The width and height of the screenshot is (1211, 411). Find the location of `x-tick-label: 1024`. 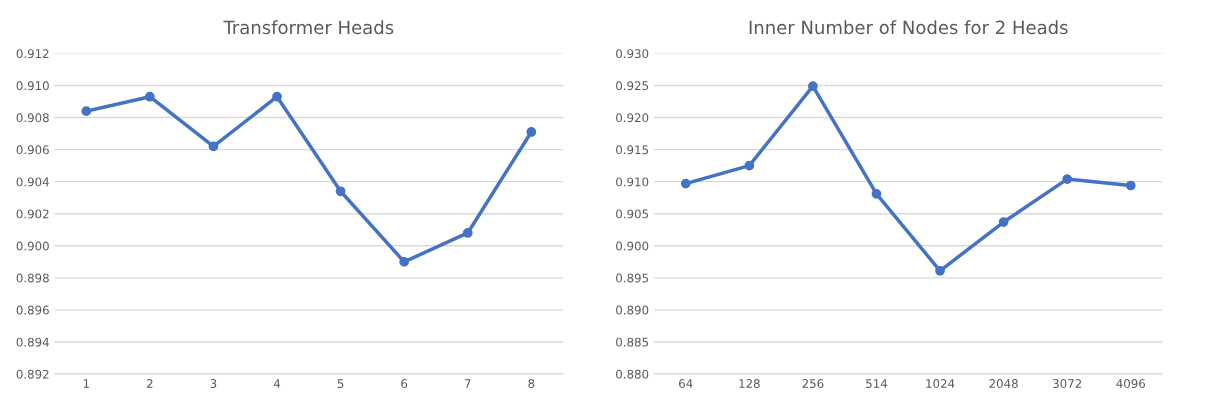

x-tick-label: 1024 is located at coordinates (940, 384).